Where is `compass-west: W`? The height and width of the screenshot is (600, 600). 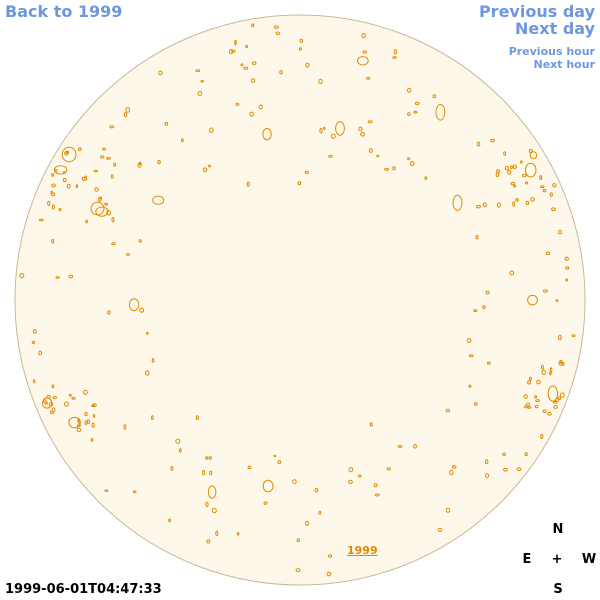
compass-west: W is located at coordinates (589, 559).